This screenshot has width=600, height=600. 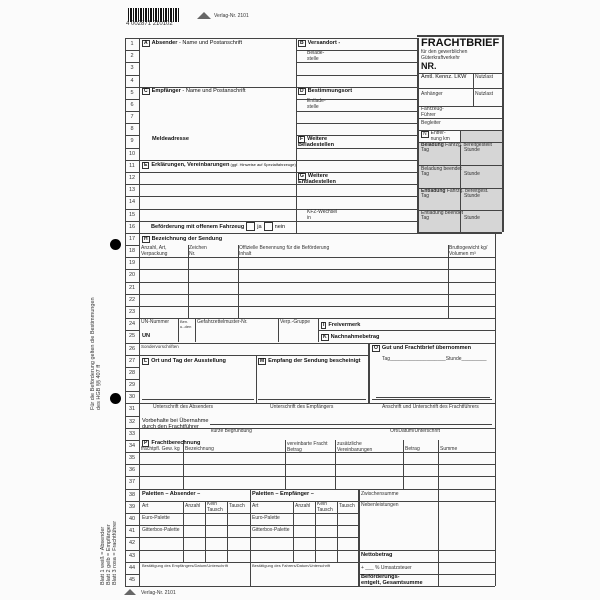 I want to click on row-number: 3, so click(x=132, y=68).